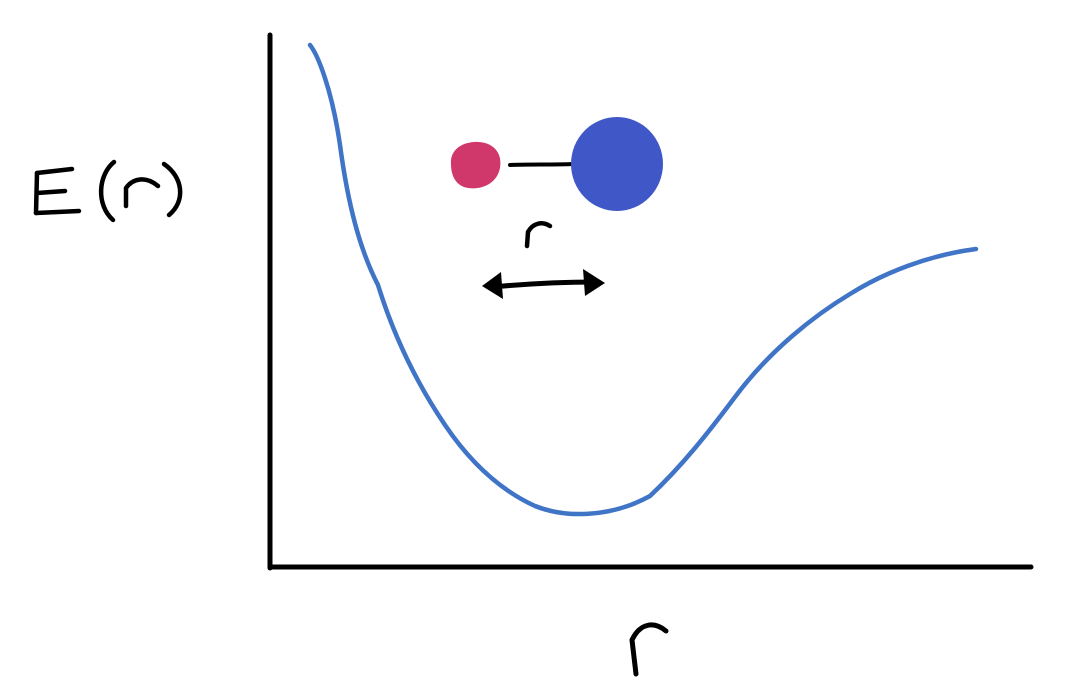 The width and height of the screenshot is (1074, 694). What do you see at coordinates (538, 235) in the screenshot?
I see `bond-length-r-glyph` at bounding box center [538, 235].